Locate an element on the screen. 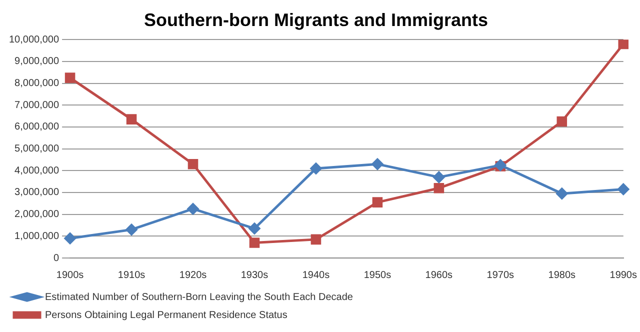  y-tick-label: 4,000,000 is located at coordinates (37, 170).